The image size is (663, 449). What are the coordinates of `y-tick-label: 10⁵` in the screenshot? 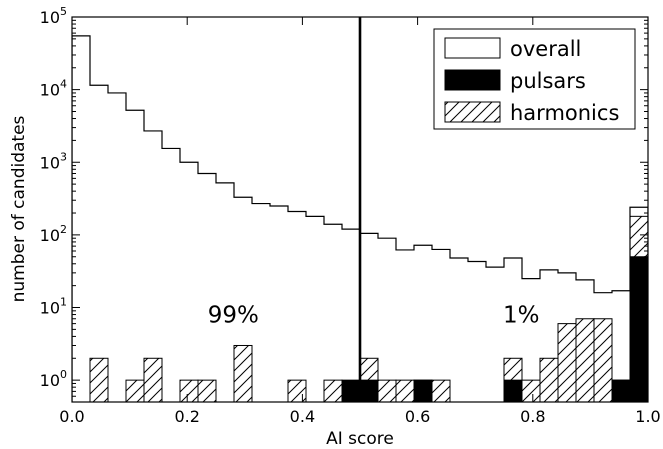 It's located at (53, 16).